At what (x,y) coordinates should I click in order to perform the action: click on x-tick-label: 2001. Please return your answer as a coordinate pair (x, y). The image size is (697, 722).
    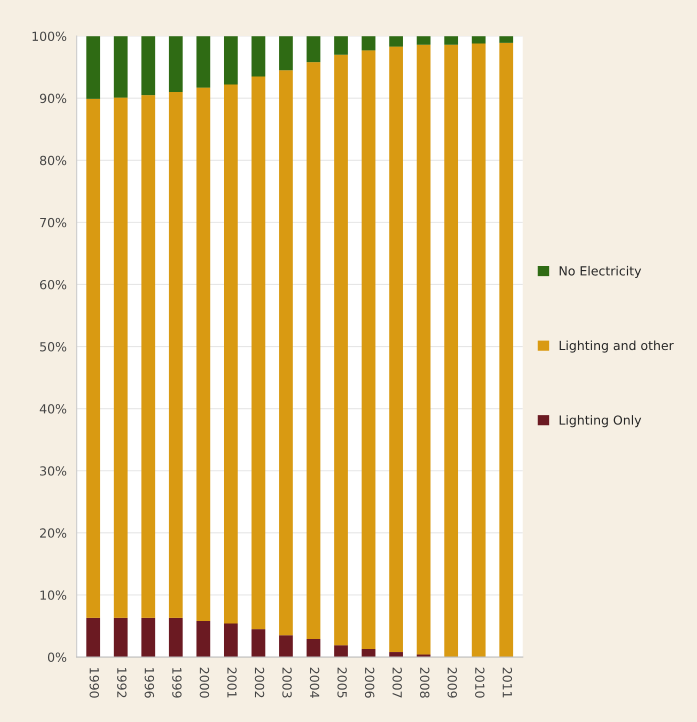
    Looking at the image, I should click on (232, 683).